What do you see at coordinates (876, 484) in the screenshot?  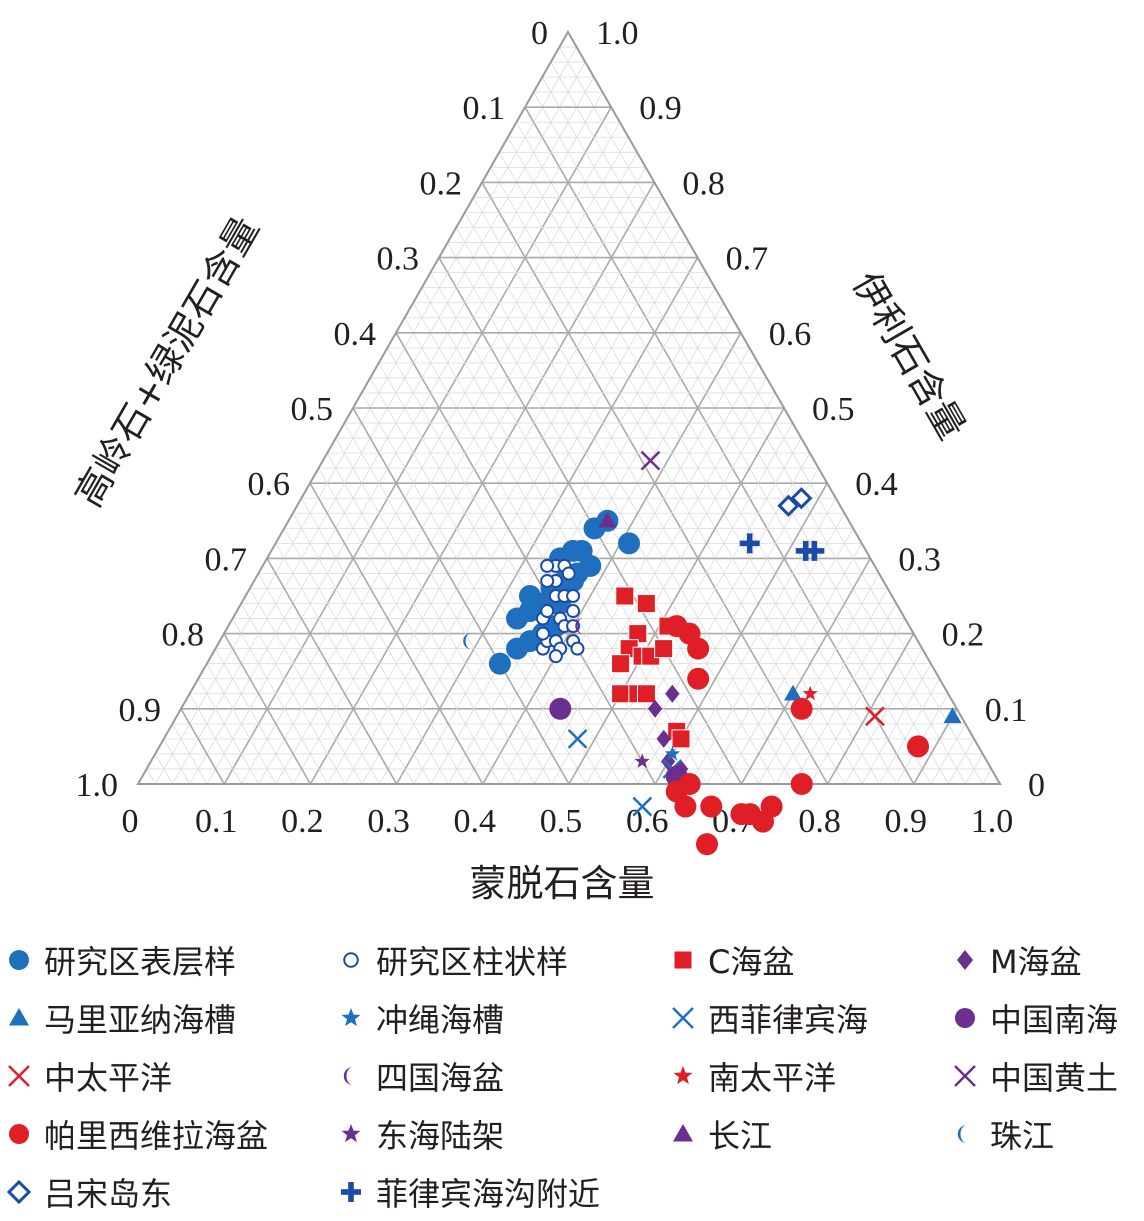 I see `right-tick-label: 0.4` at bounding box center [876, 484].